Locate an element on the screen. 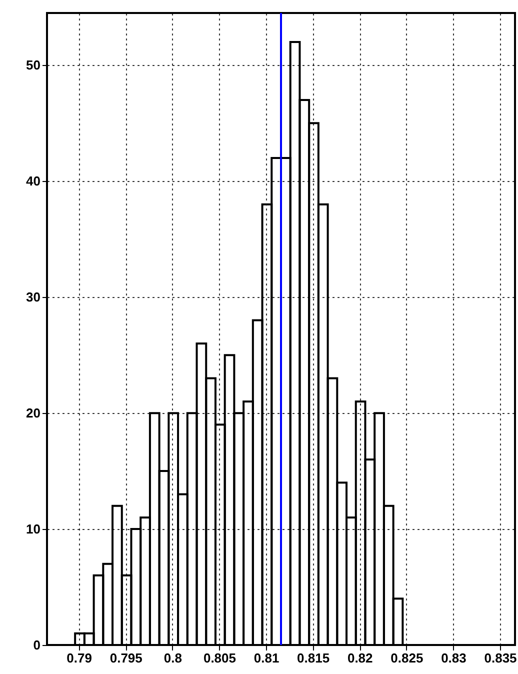 This screenshot has width=518, height=674. x-tick-label: 0.81 is located at coordinates (267, 658).